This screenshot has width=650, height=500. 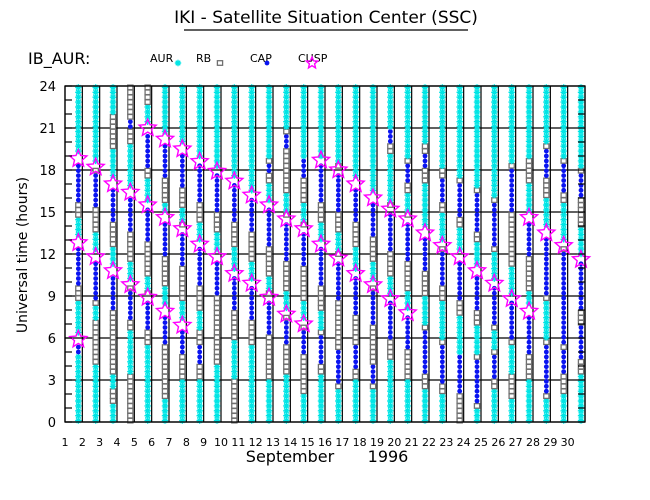 What do you see at coordinates (533, 442) in the screenshot?
I see `x-tick-label: 28` at bounding box center [533, 442].